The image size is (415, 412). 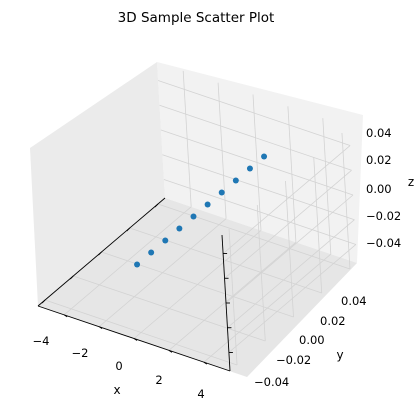 I want to click on y-tick-label: −0.04, so click(x=271, y=382).